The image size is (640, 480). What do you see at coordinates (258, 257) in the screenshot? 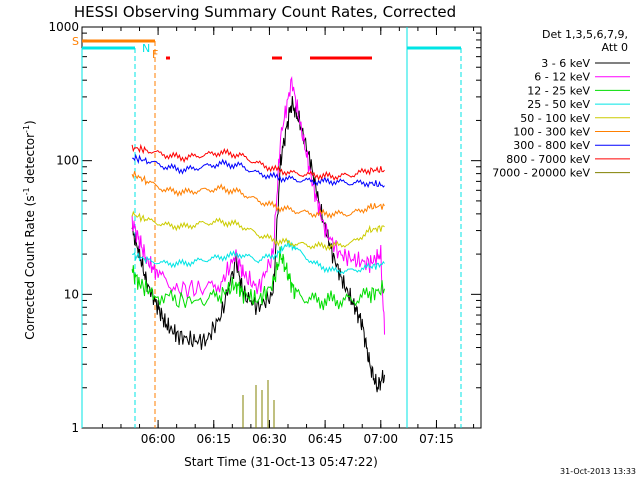
I see `series-line-25-50-keV` at bounding box center [258, 257].